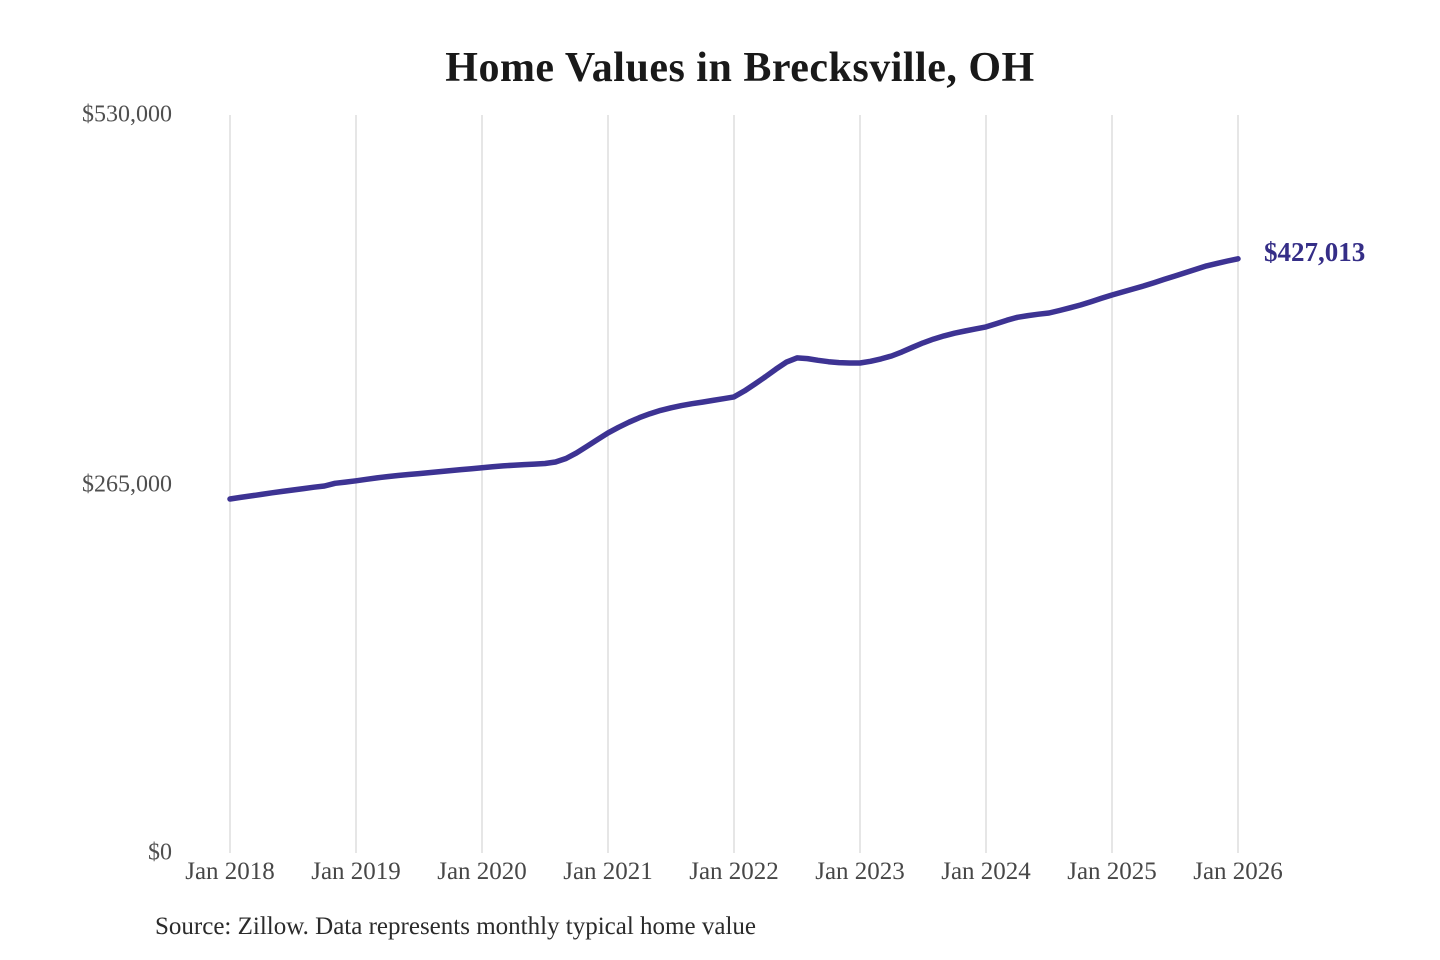 This screenshot has width=1440, height=960. I want to click on y-axis-label-530000: $530,000, so click(127, 114).